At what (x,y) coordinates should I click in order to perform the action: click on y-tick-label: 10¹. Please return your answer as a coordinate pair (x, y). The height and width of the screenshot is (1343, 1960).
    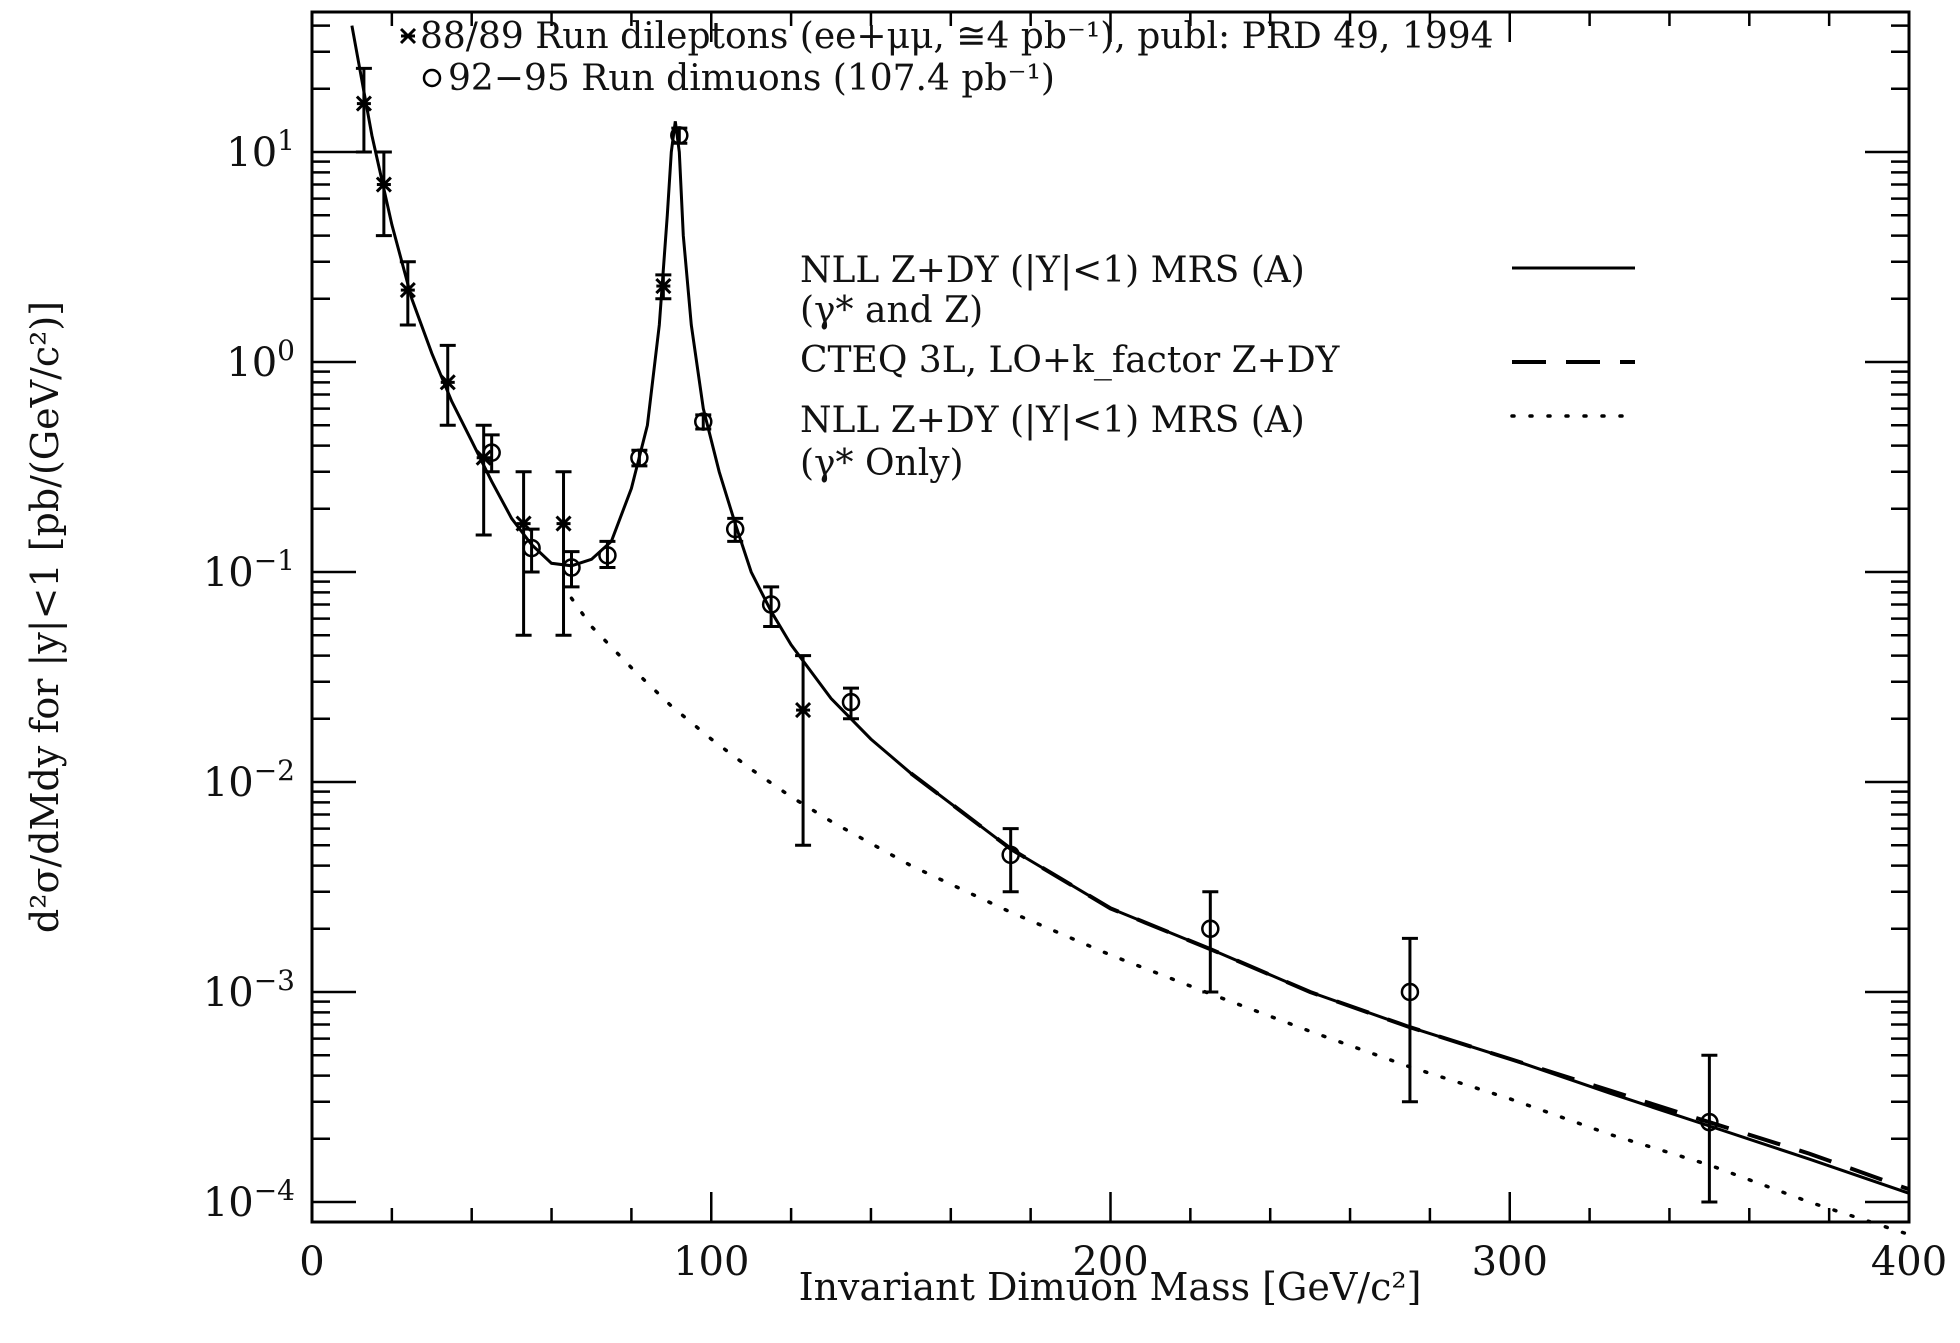
    Looking at the image, I should click on (260, 150).